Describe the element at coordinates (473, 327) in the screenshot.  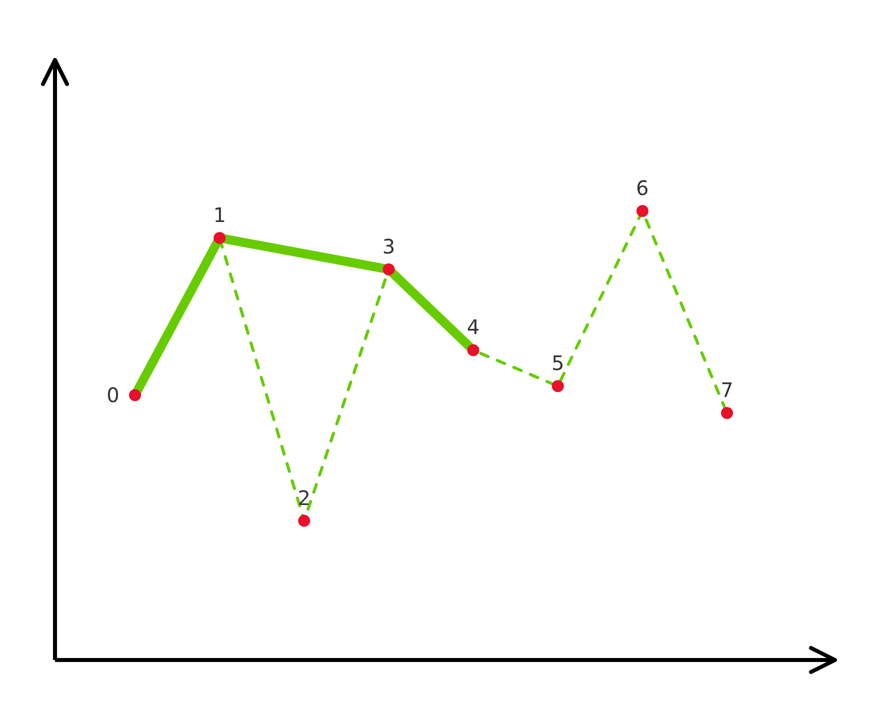
I see `annotation: 4` at that location.